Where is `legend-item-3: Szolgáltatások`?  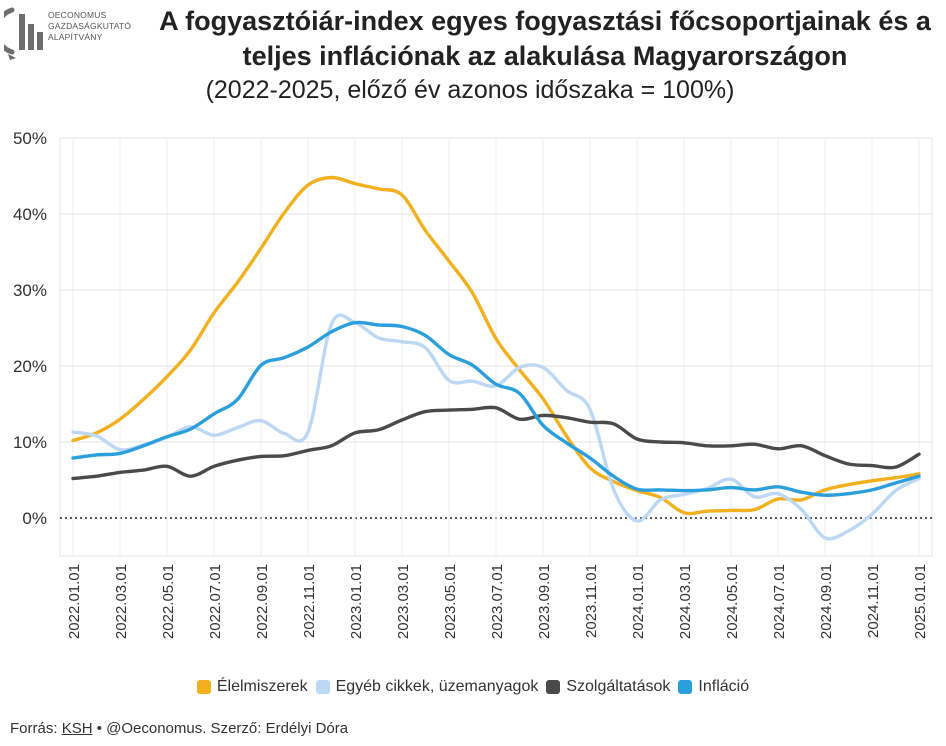 legend-item-3: Szolgáltatások is located at coordinates (608, 687).